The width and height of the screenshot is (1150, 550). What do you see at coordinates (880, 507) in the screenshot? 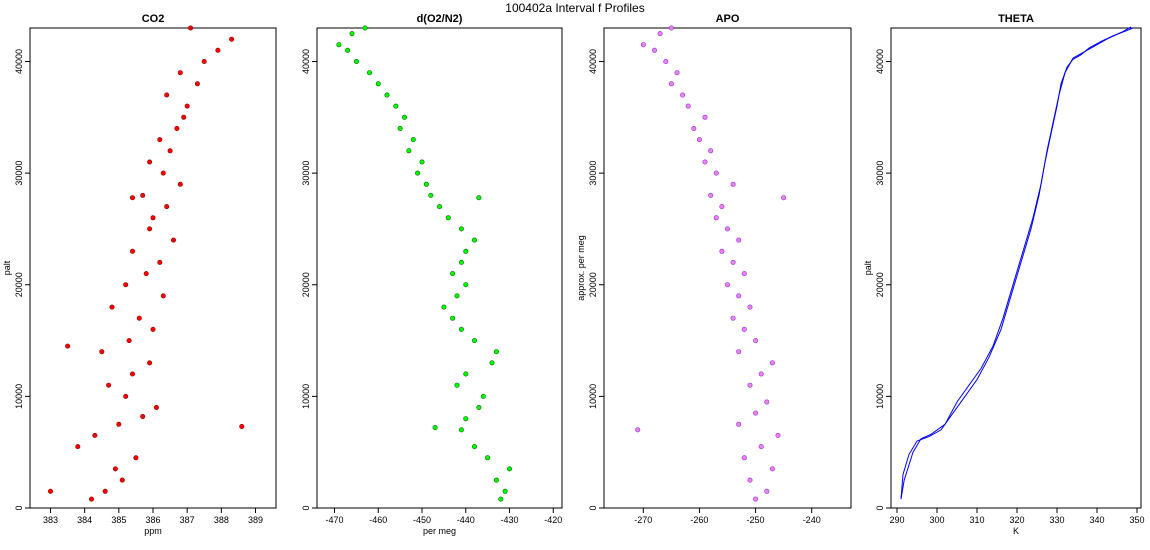
I see `chart-4-y-tick-label: 0` at bounding box center [880, 507].